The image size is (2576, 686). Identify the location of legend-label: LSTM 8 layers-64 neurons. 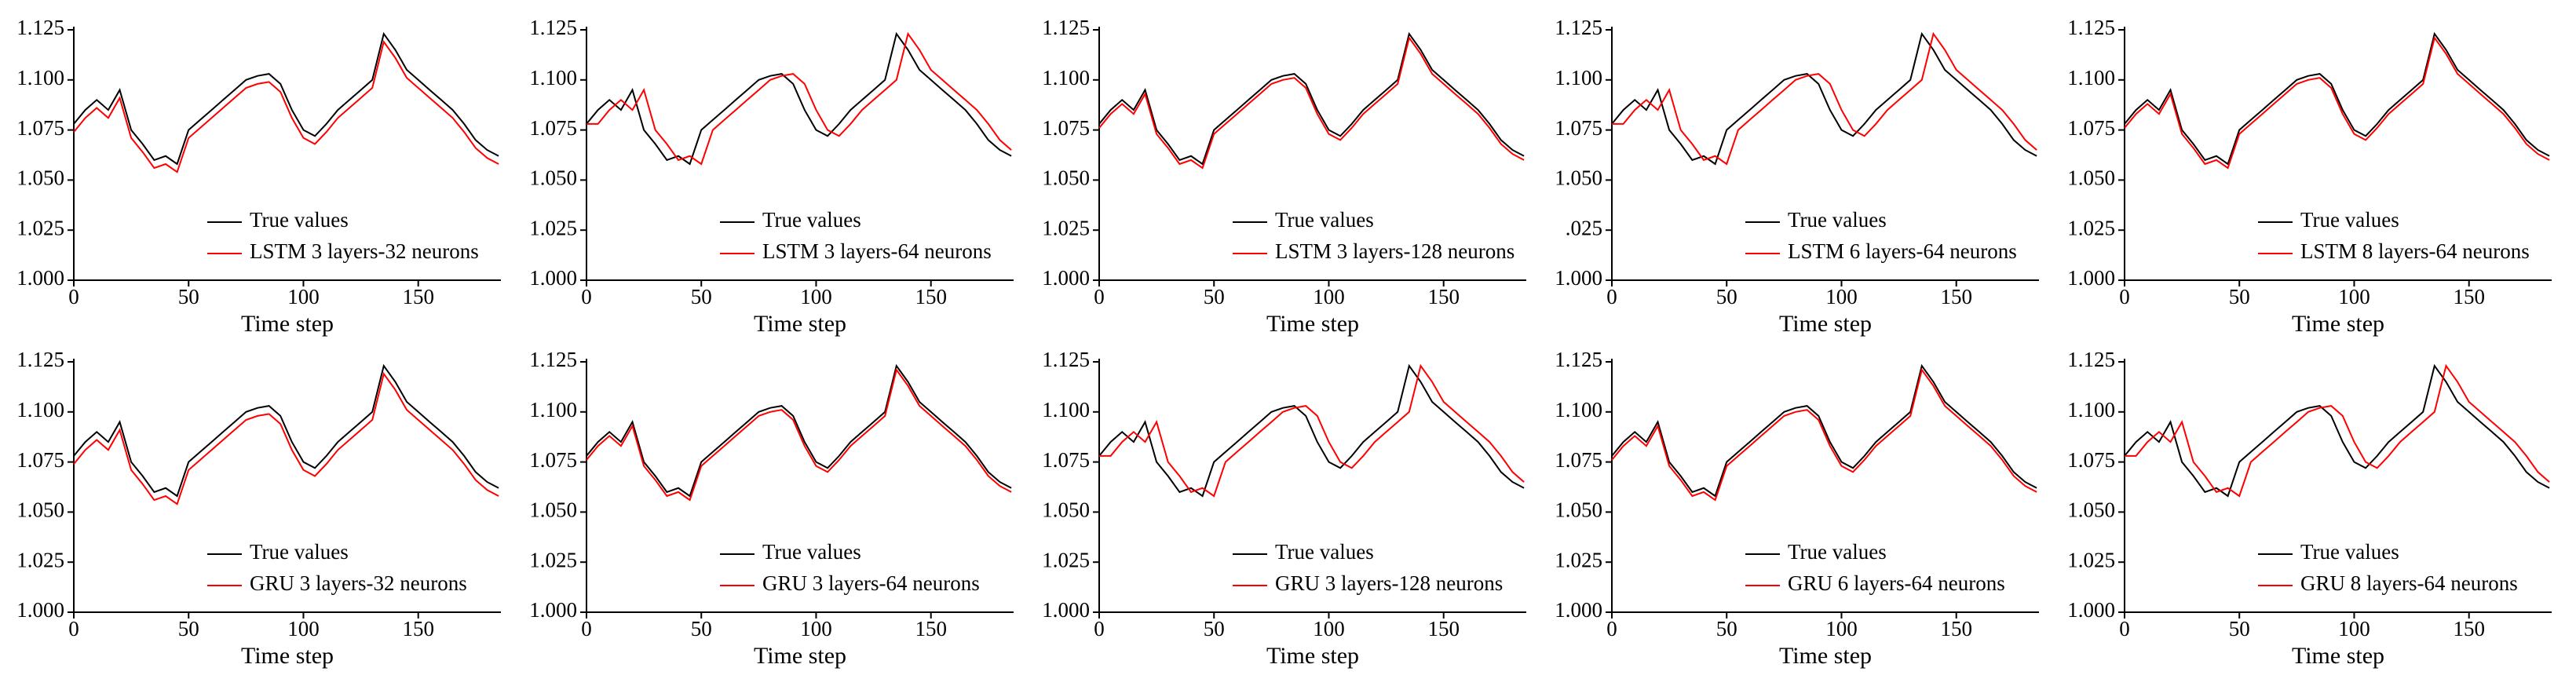
(2415, 251).